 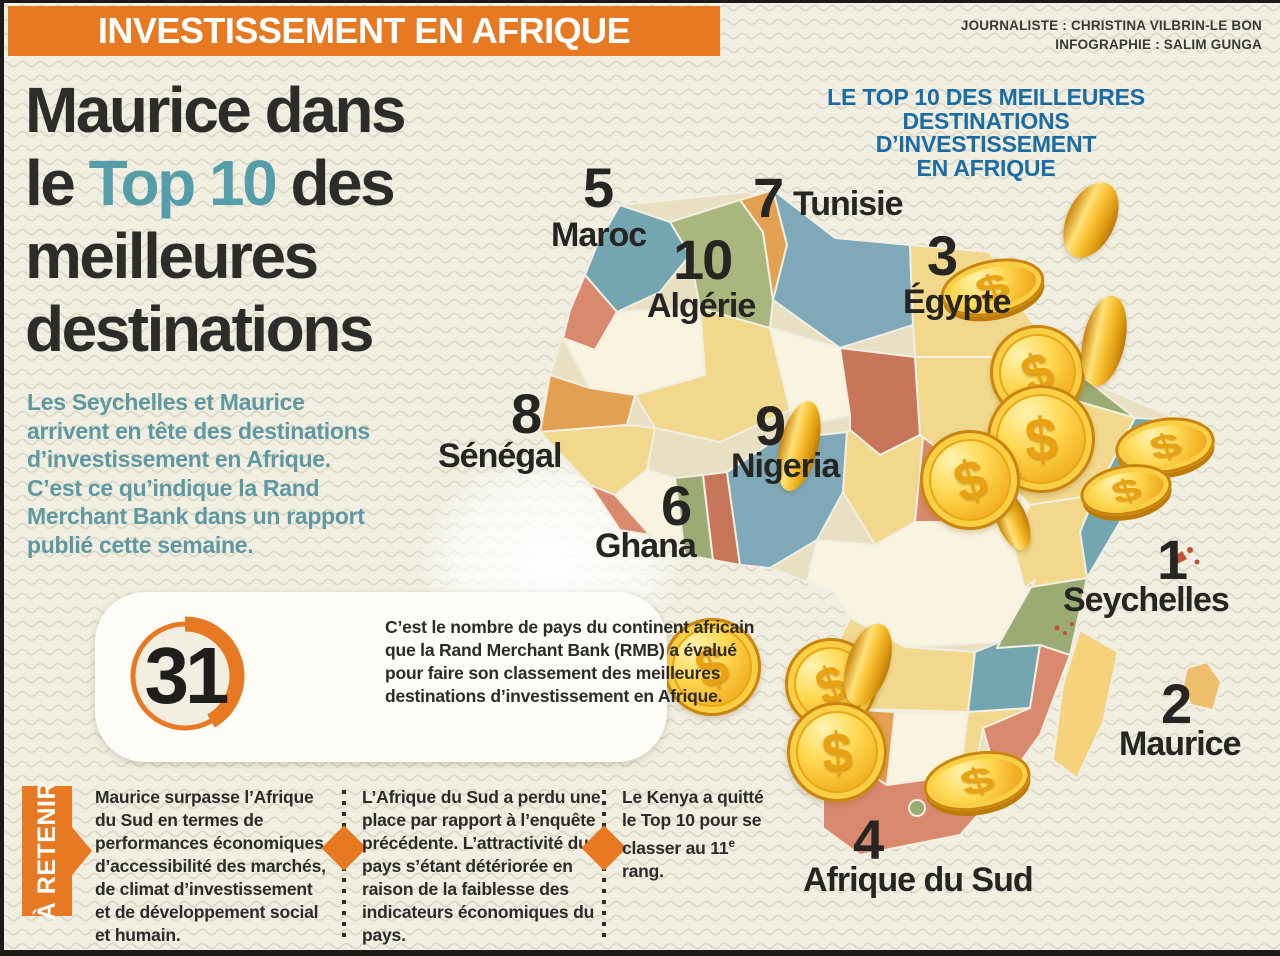 I want to click on country-senegal, so click(x=587, y=403).